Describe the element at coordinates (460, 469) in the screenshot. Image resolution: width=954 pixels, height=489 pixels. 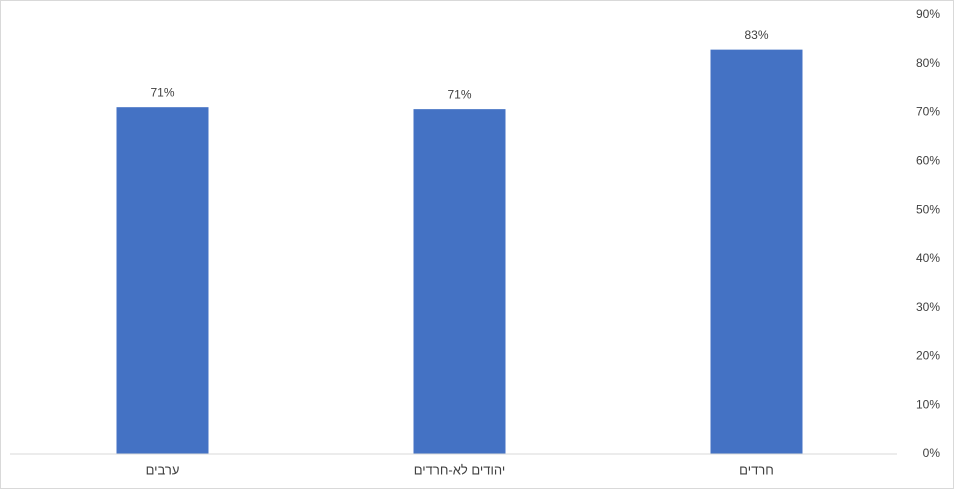
I see `x-tick-label: יהודים לא-חרדים` at that location.